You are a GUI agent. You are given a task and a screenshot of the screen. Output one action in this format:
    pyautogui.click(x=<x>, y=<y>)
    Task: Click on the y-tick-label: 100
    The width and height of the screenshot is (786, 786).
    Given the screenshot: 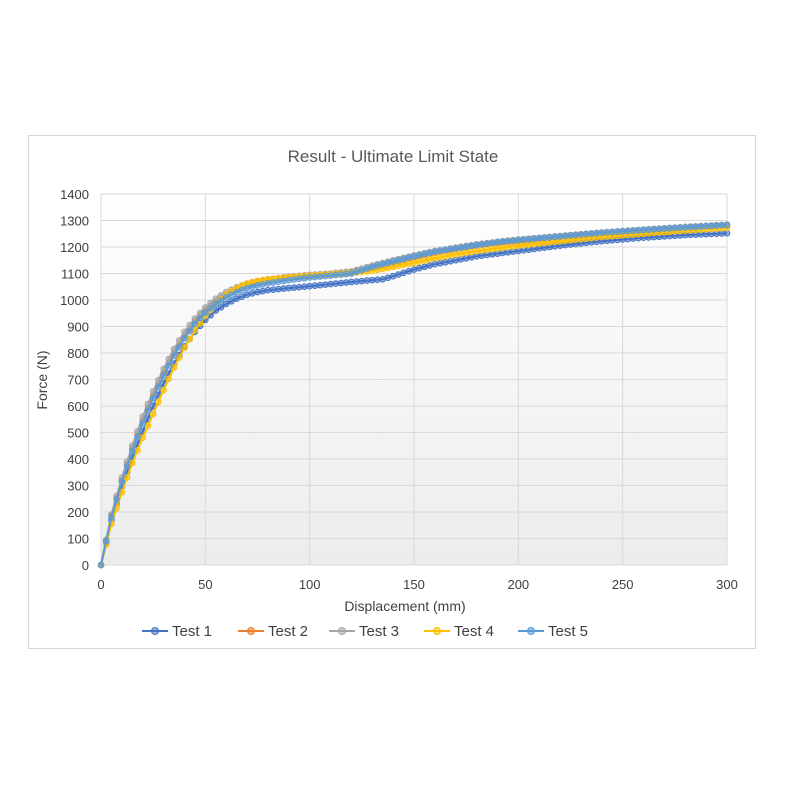 What is the action you would take?
    pyautogui.click(x=78, y=539)
    